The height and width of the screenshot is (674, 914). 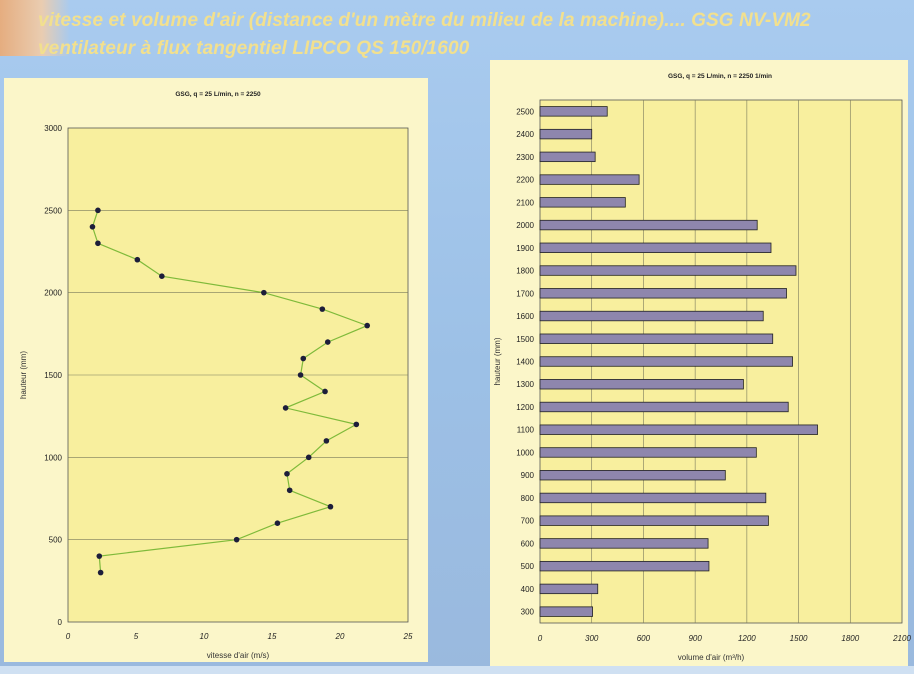 What do you see at coordinates (528, 589) in the screenshot?
I see `chart-2-y-tick-label: 400` at bounding box center [528, 589].